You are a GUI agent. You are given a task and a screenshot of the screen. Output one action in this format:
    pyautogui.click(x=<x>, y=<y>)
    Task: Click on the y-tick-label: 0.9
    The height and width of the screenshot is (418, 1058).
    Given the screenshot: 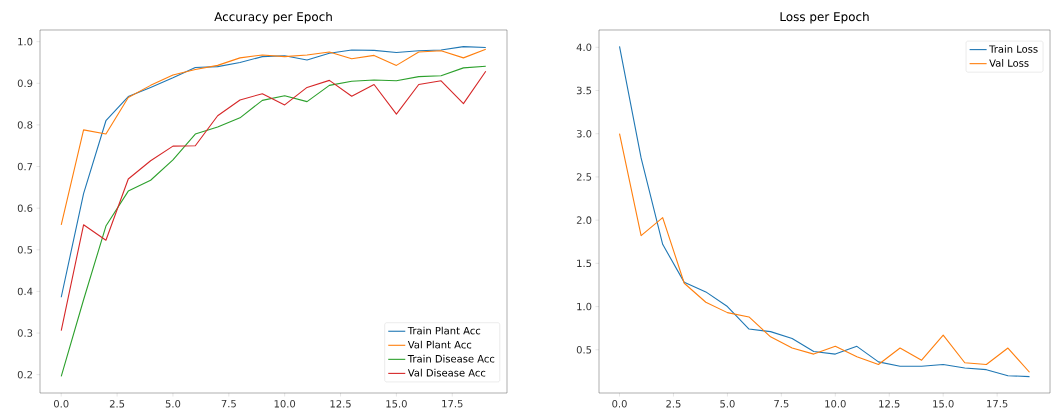 What is the action you would take?
    pyautogui.click(x=25, y=83)
    